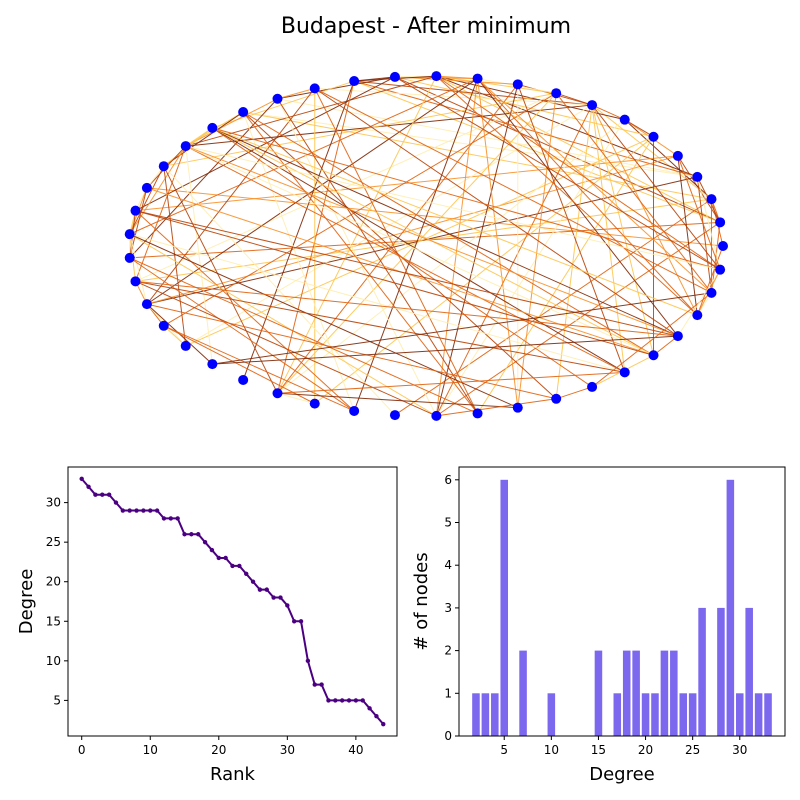 The height and width of the screenshot is (800, 800). Describe the element at coordinates (448, 693) in the screenshot. I see `y-tick-label: 1` at that location.